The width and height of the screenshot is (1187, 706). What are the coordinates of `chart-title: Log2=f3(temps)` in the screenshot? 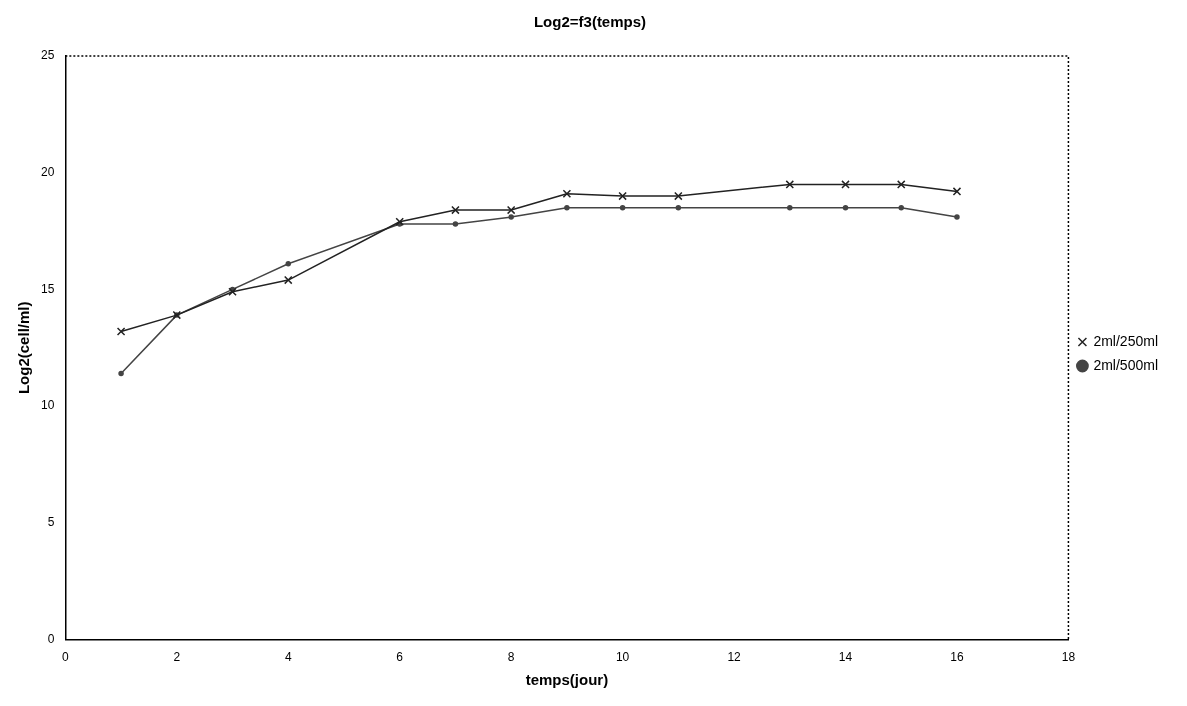 It's located at (590, 22).